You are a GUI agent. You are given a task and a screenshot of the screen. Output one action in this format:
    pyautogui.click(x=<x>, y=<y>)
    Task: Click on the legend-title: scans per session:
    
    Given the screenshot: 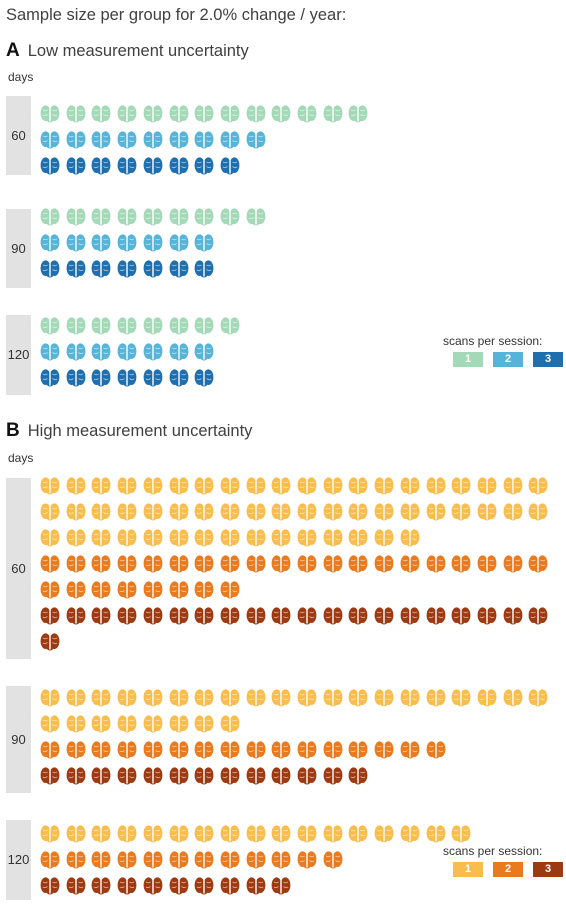 What is the action you would take?
    pyautogui.click(x=493, y=341)
    